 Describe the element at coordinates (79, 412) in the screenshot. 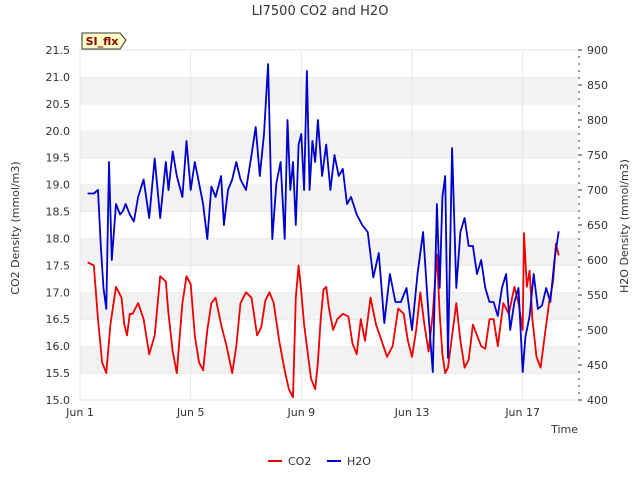

I see `x-tick-label: Jun 1` at that location.